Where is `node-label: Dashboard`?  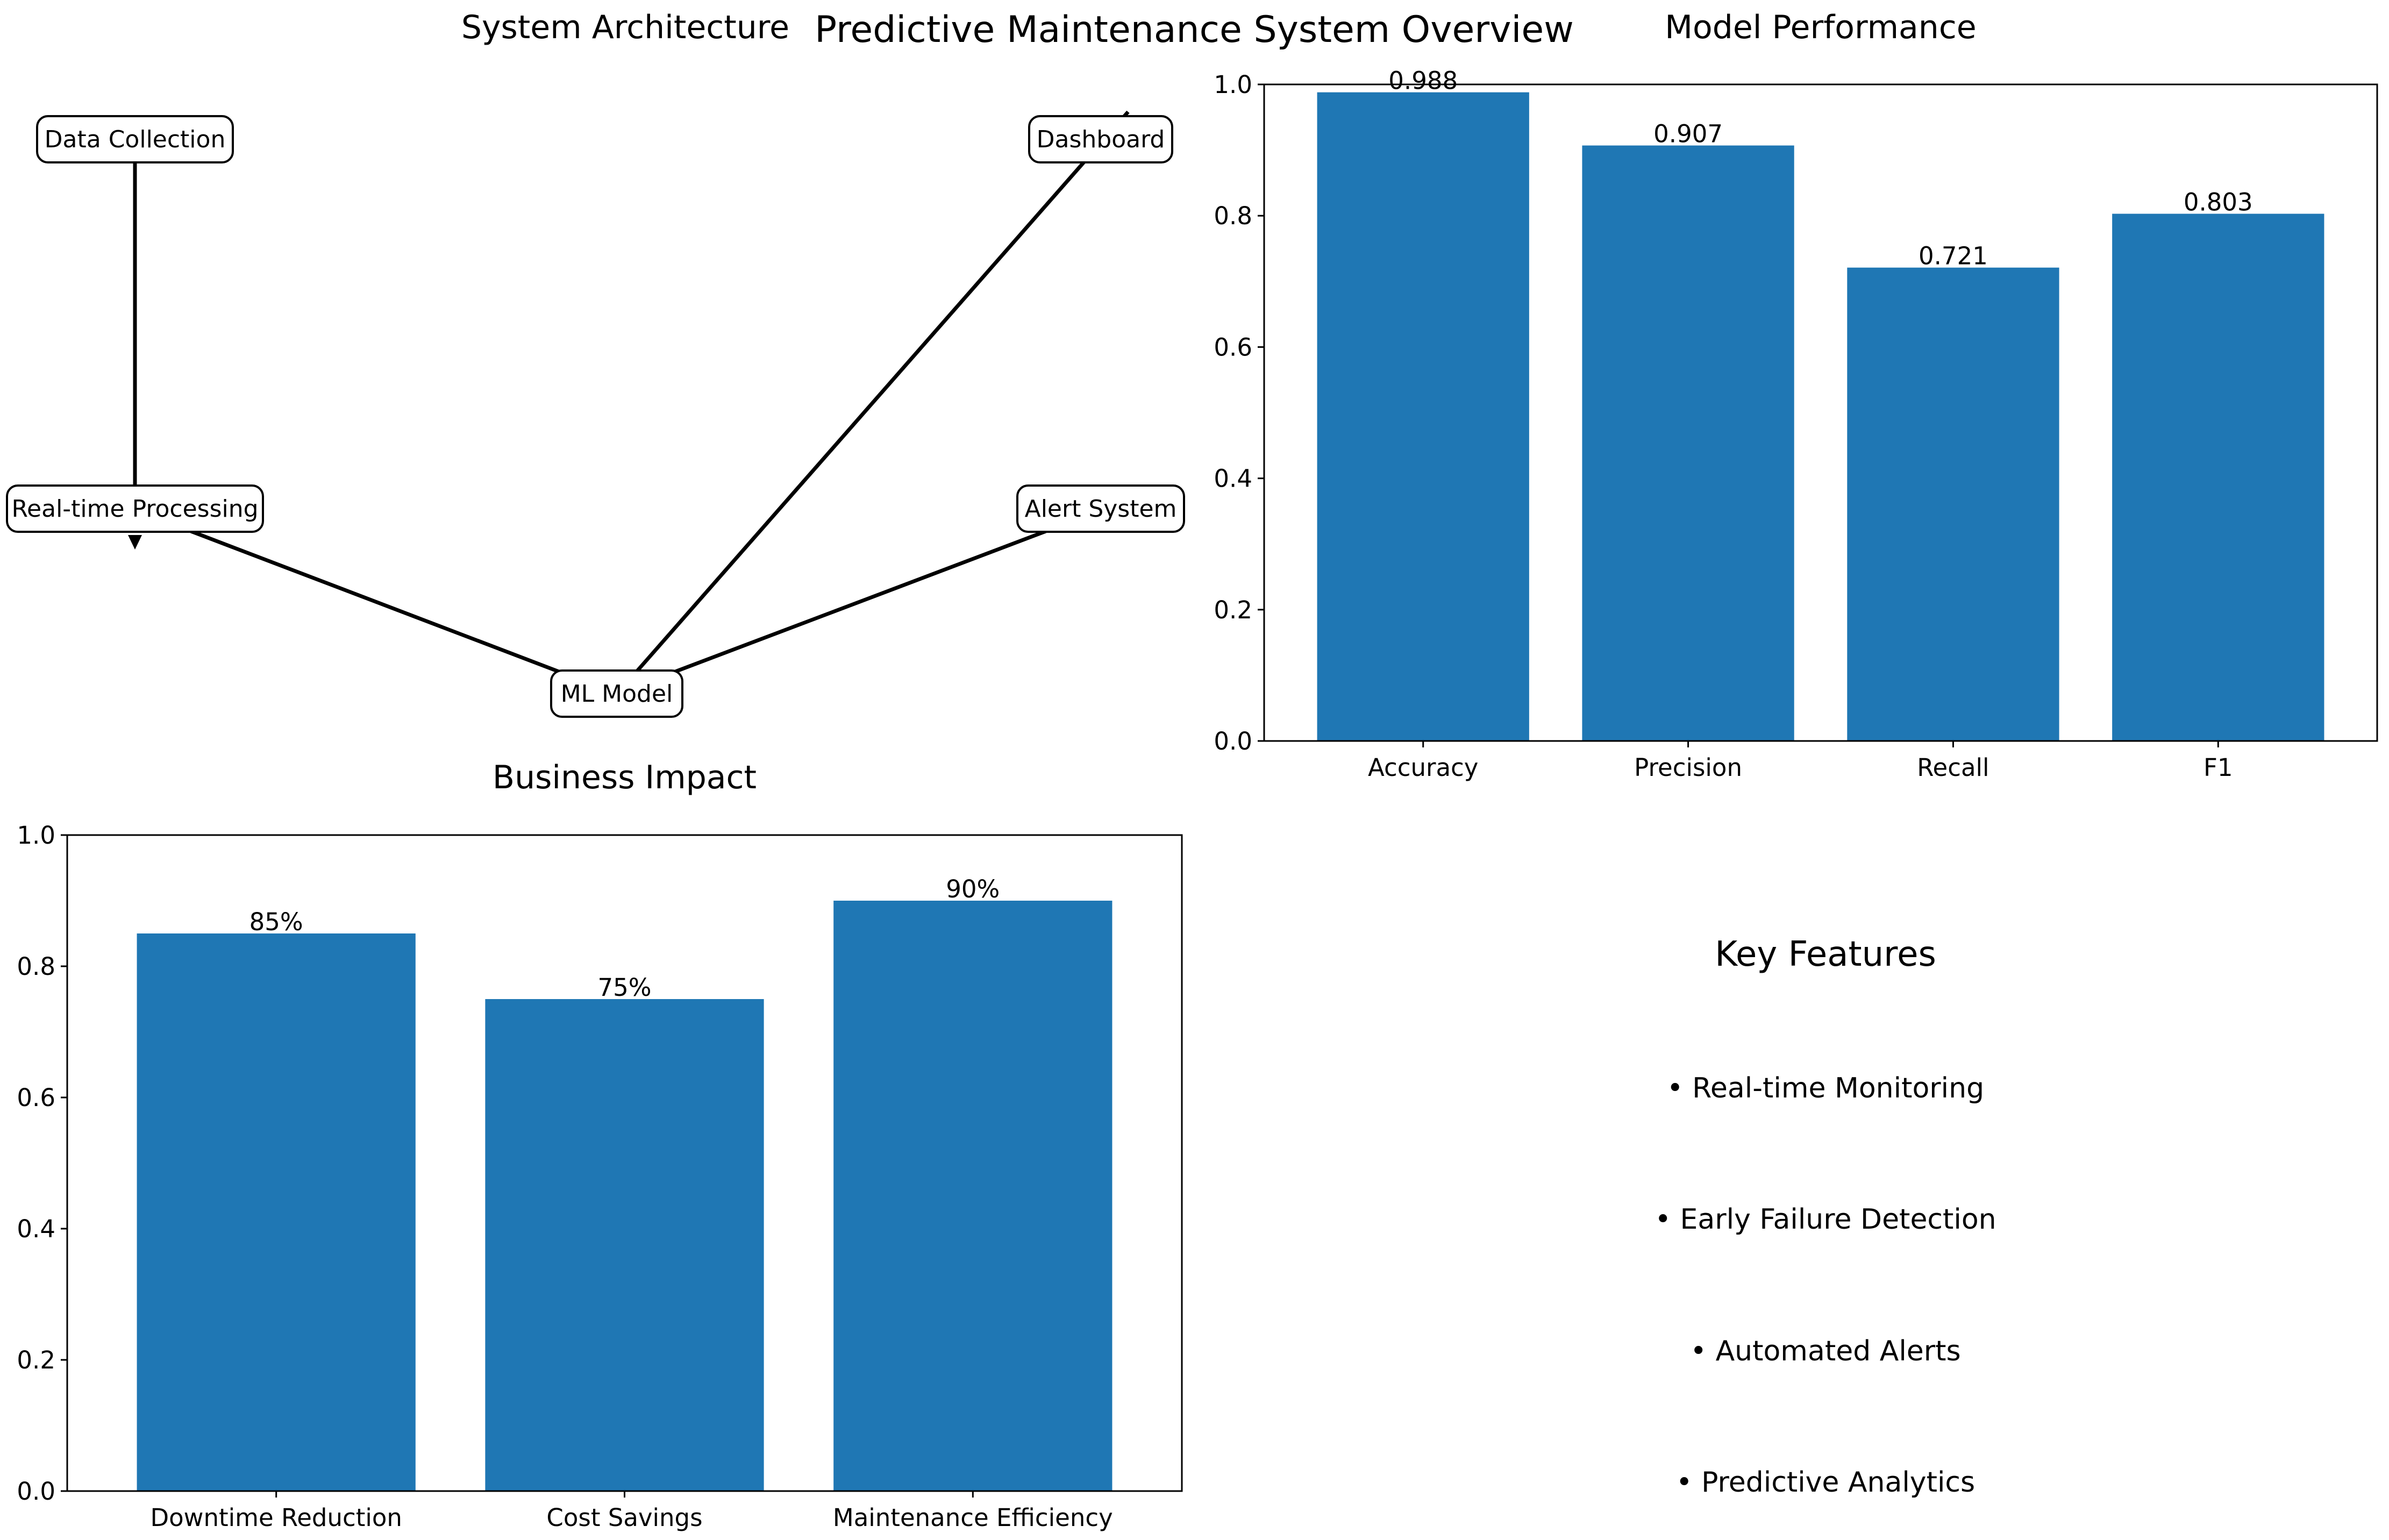 node-label: Dashboard is located at coordinates (1101, 139).